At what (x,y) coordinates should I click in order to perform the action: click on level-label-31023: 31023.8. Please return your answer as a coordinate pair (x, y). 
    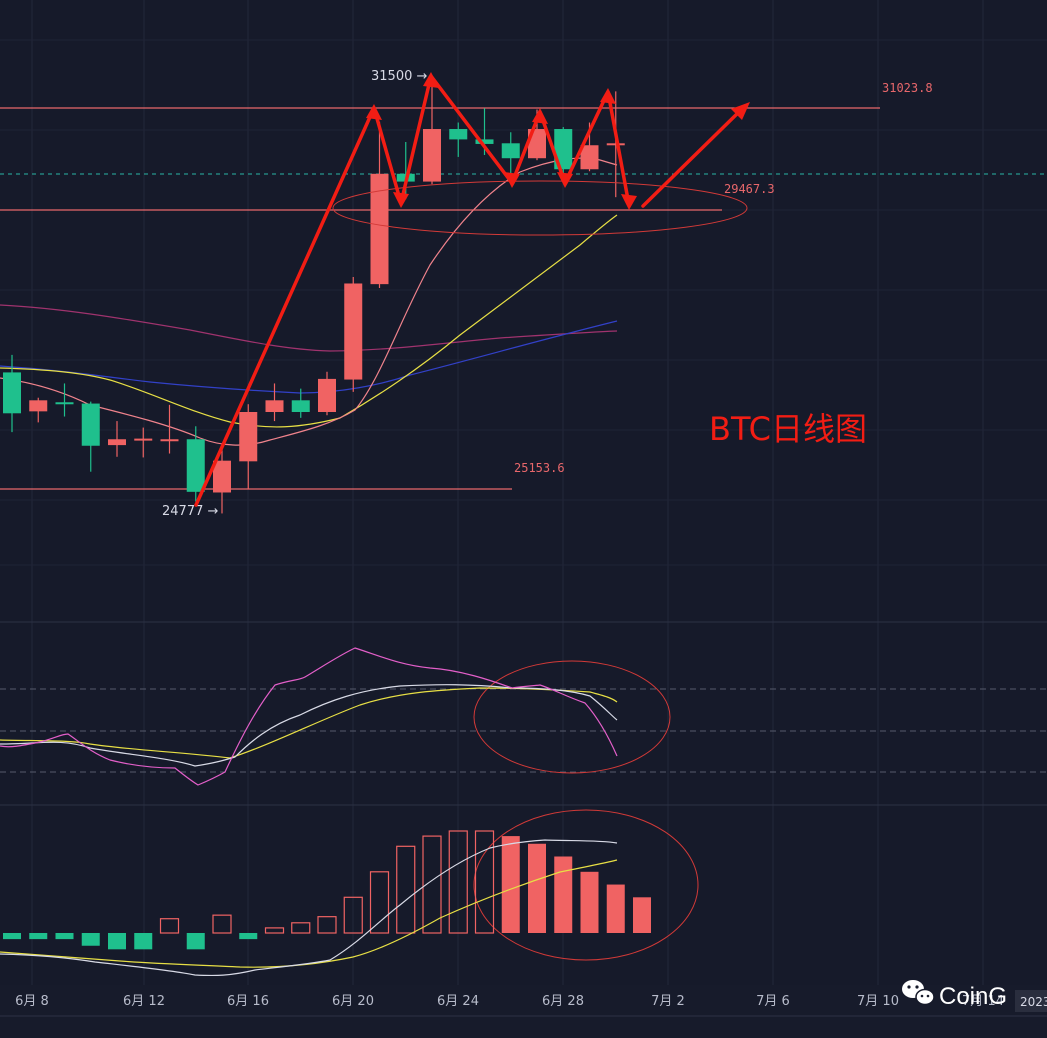
    Looking at the image, I should click on (907, 88).